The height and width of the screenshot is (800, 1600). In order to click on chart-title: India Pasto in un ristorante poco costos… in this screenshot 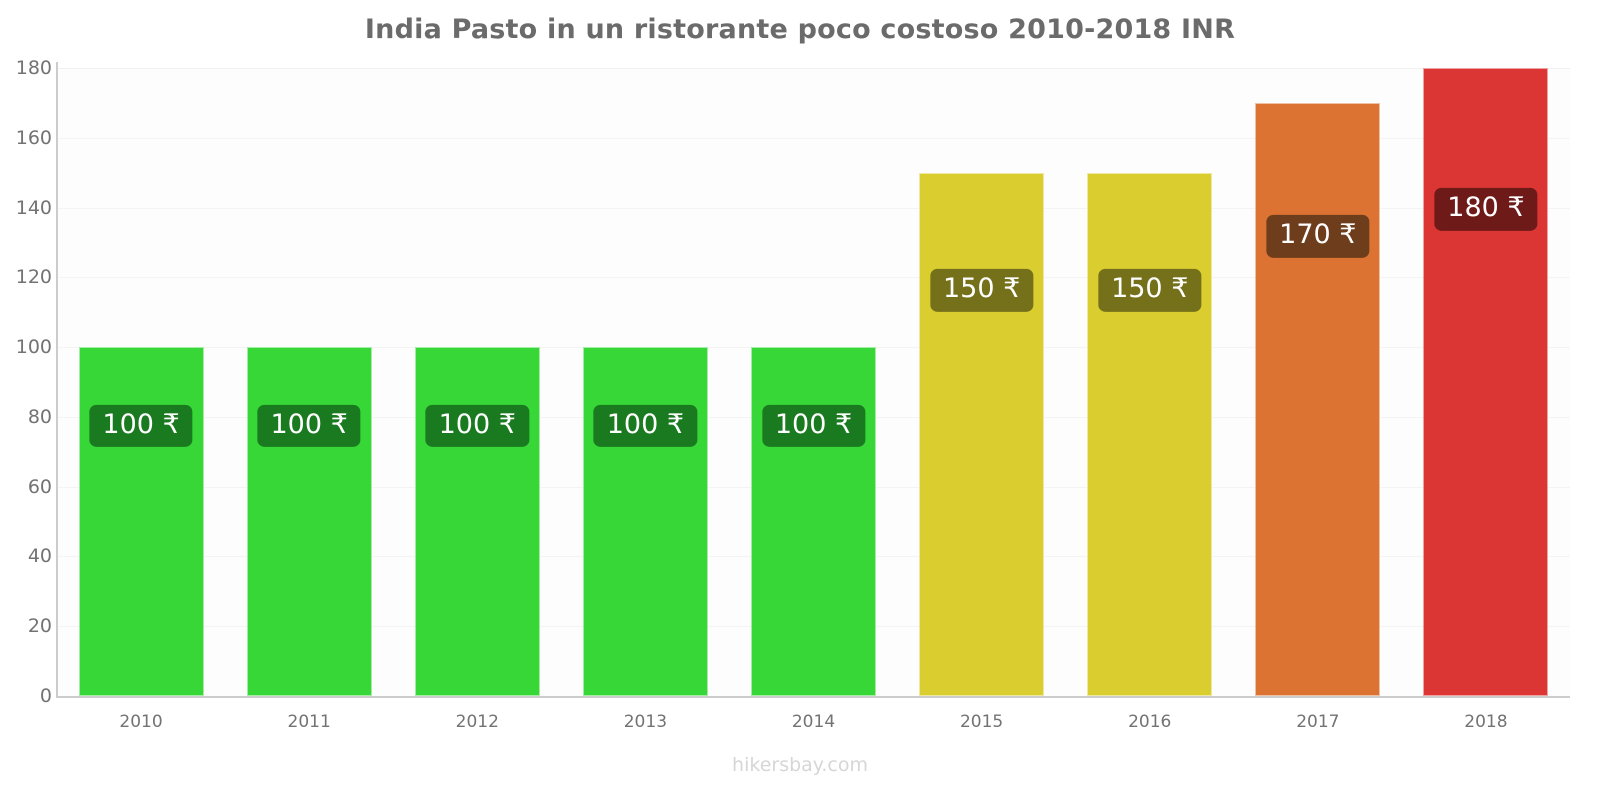, I will do `click(800, 29)`.